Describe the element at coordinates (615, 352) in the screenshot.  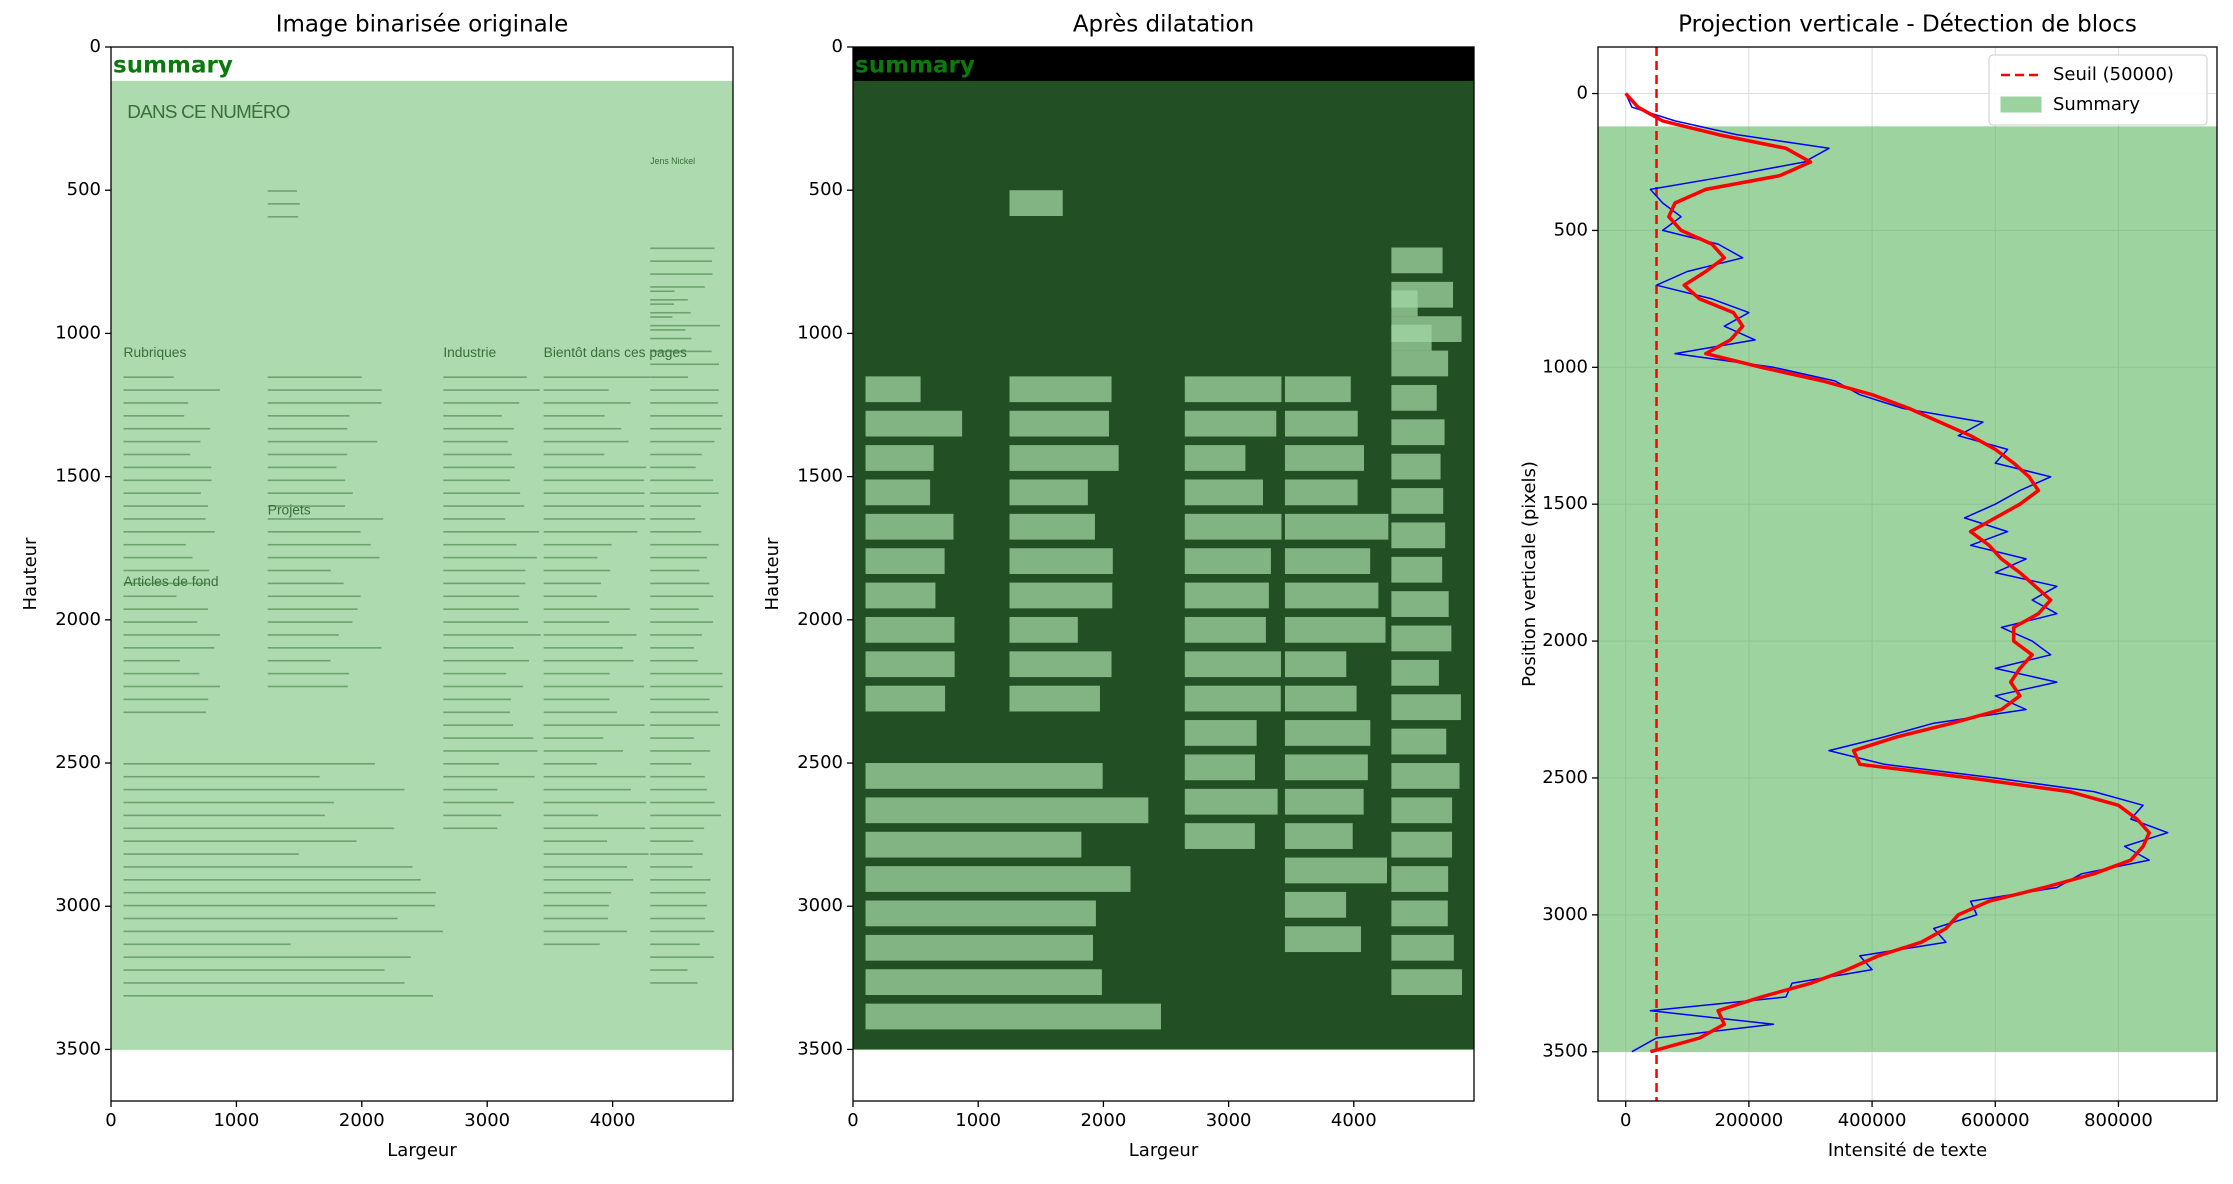
I see `image-text: Bientôt dans ces pages` at that location.